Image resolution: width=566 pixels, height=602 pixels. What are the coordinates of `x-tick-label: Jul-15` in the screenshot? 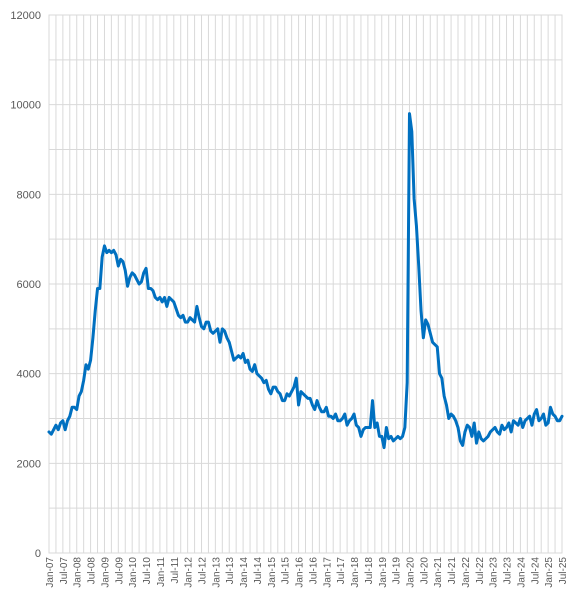 It's located at (286, 571).